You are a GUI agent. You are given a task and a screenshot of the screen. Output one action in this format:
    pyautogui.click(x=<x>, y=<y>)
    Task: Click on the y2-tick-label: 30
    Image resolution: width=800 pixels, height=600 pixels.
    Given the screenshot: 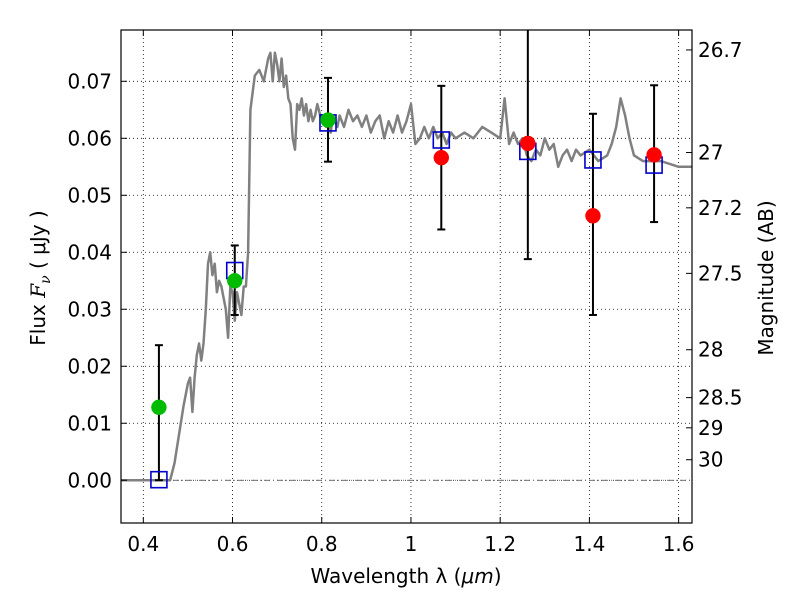 What is the action you would take?
    pyautogui.click(x=710, y=460)
    